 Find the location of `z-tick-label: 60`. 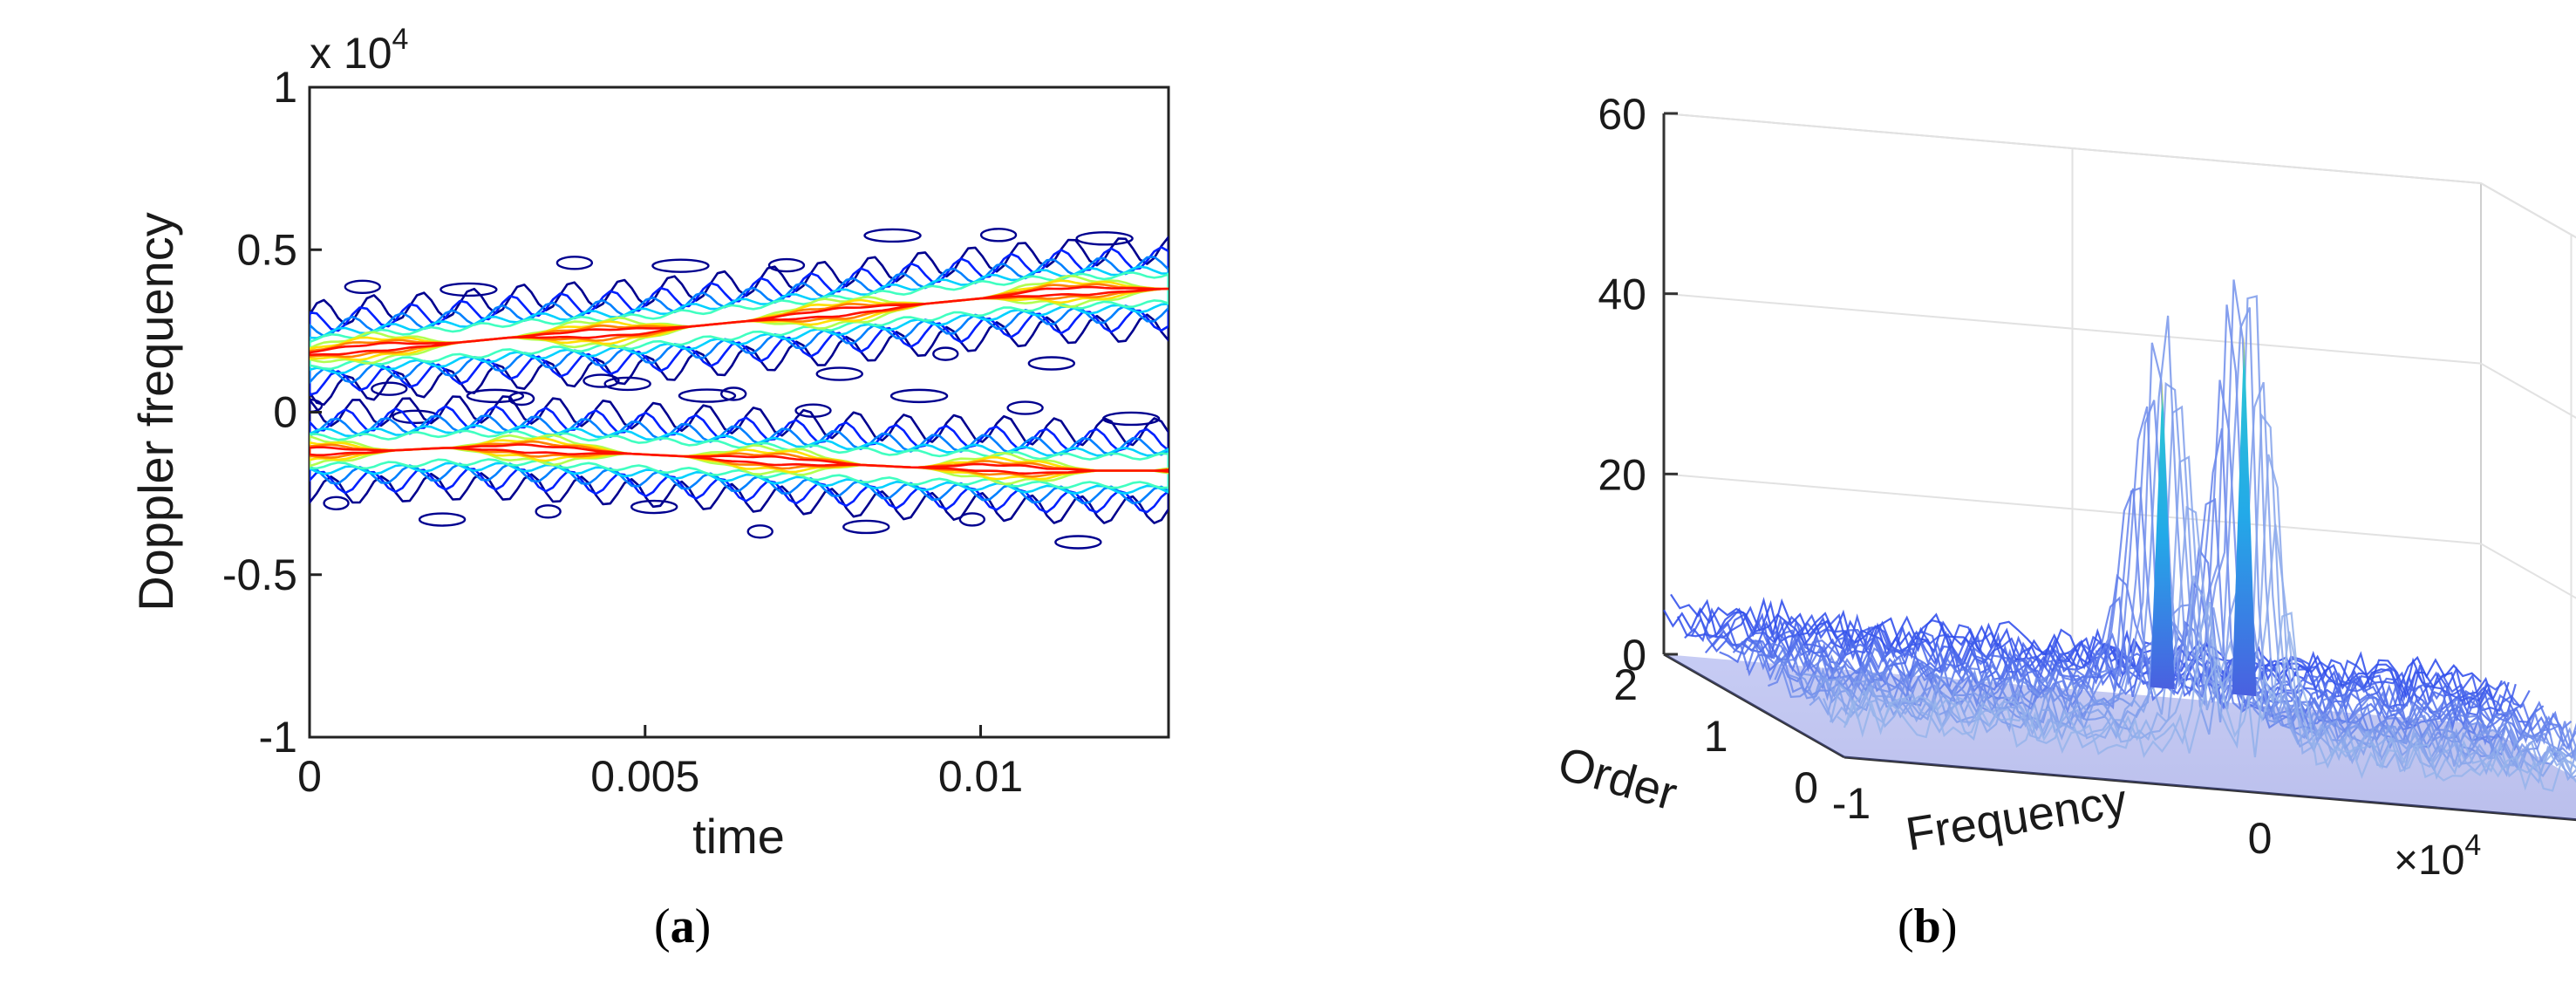

z-tick-label: 60 is located at coordinates (1622, 114).